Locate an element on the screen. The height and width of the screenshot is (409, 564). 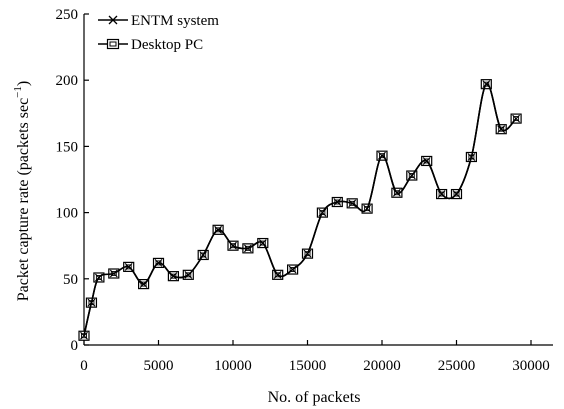
x-tick-label: 25000 is located at coordinates (457, 366).